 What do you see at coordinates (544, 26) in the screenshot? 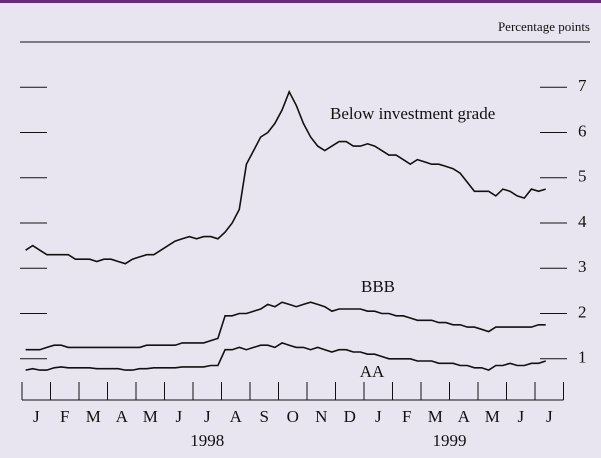
I see `unit-label: Percentage points` at bounding box center [544, 26].